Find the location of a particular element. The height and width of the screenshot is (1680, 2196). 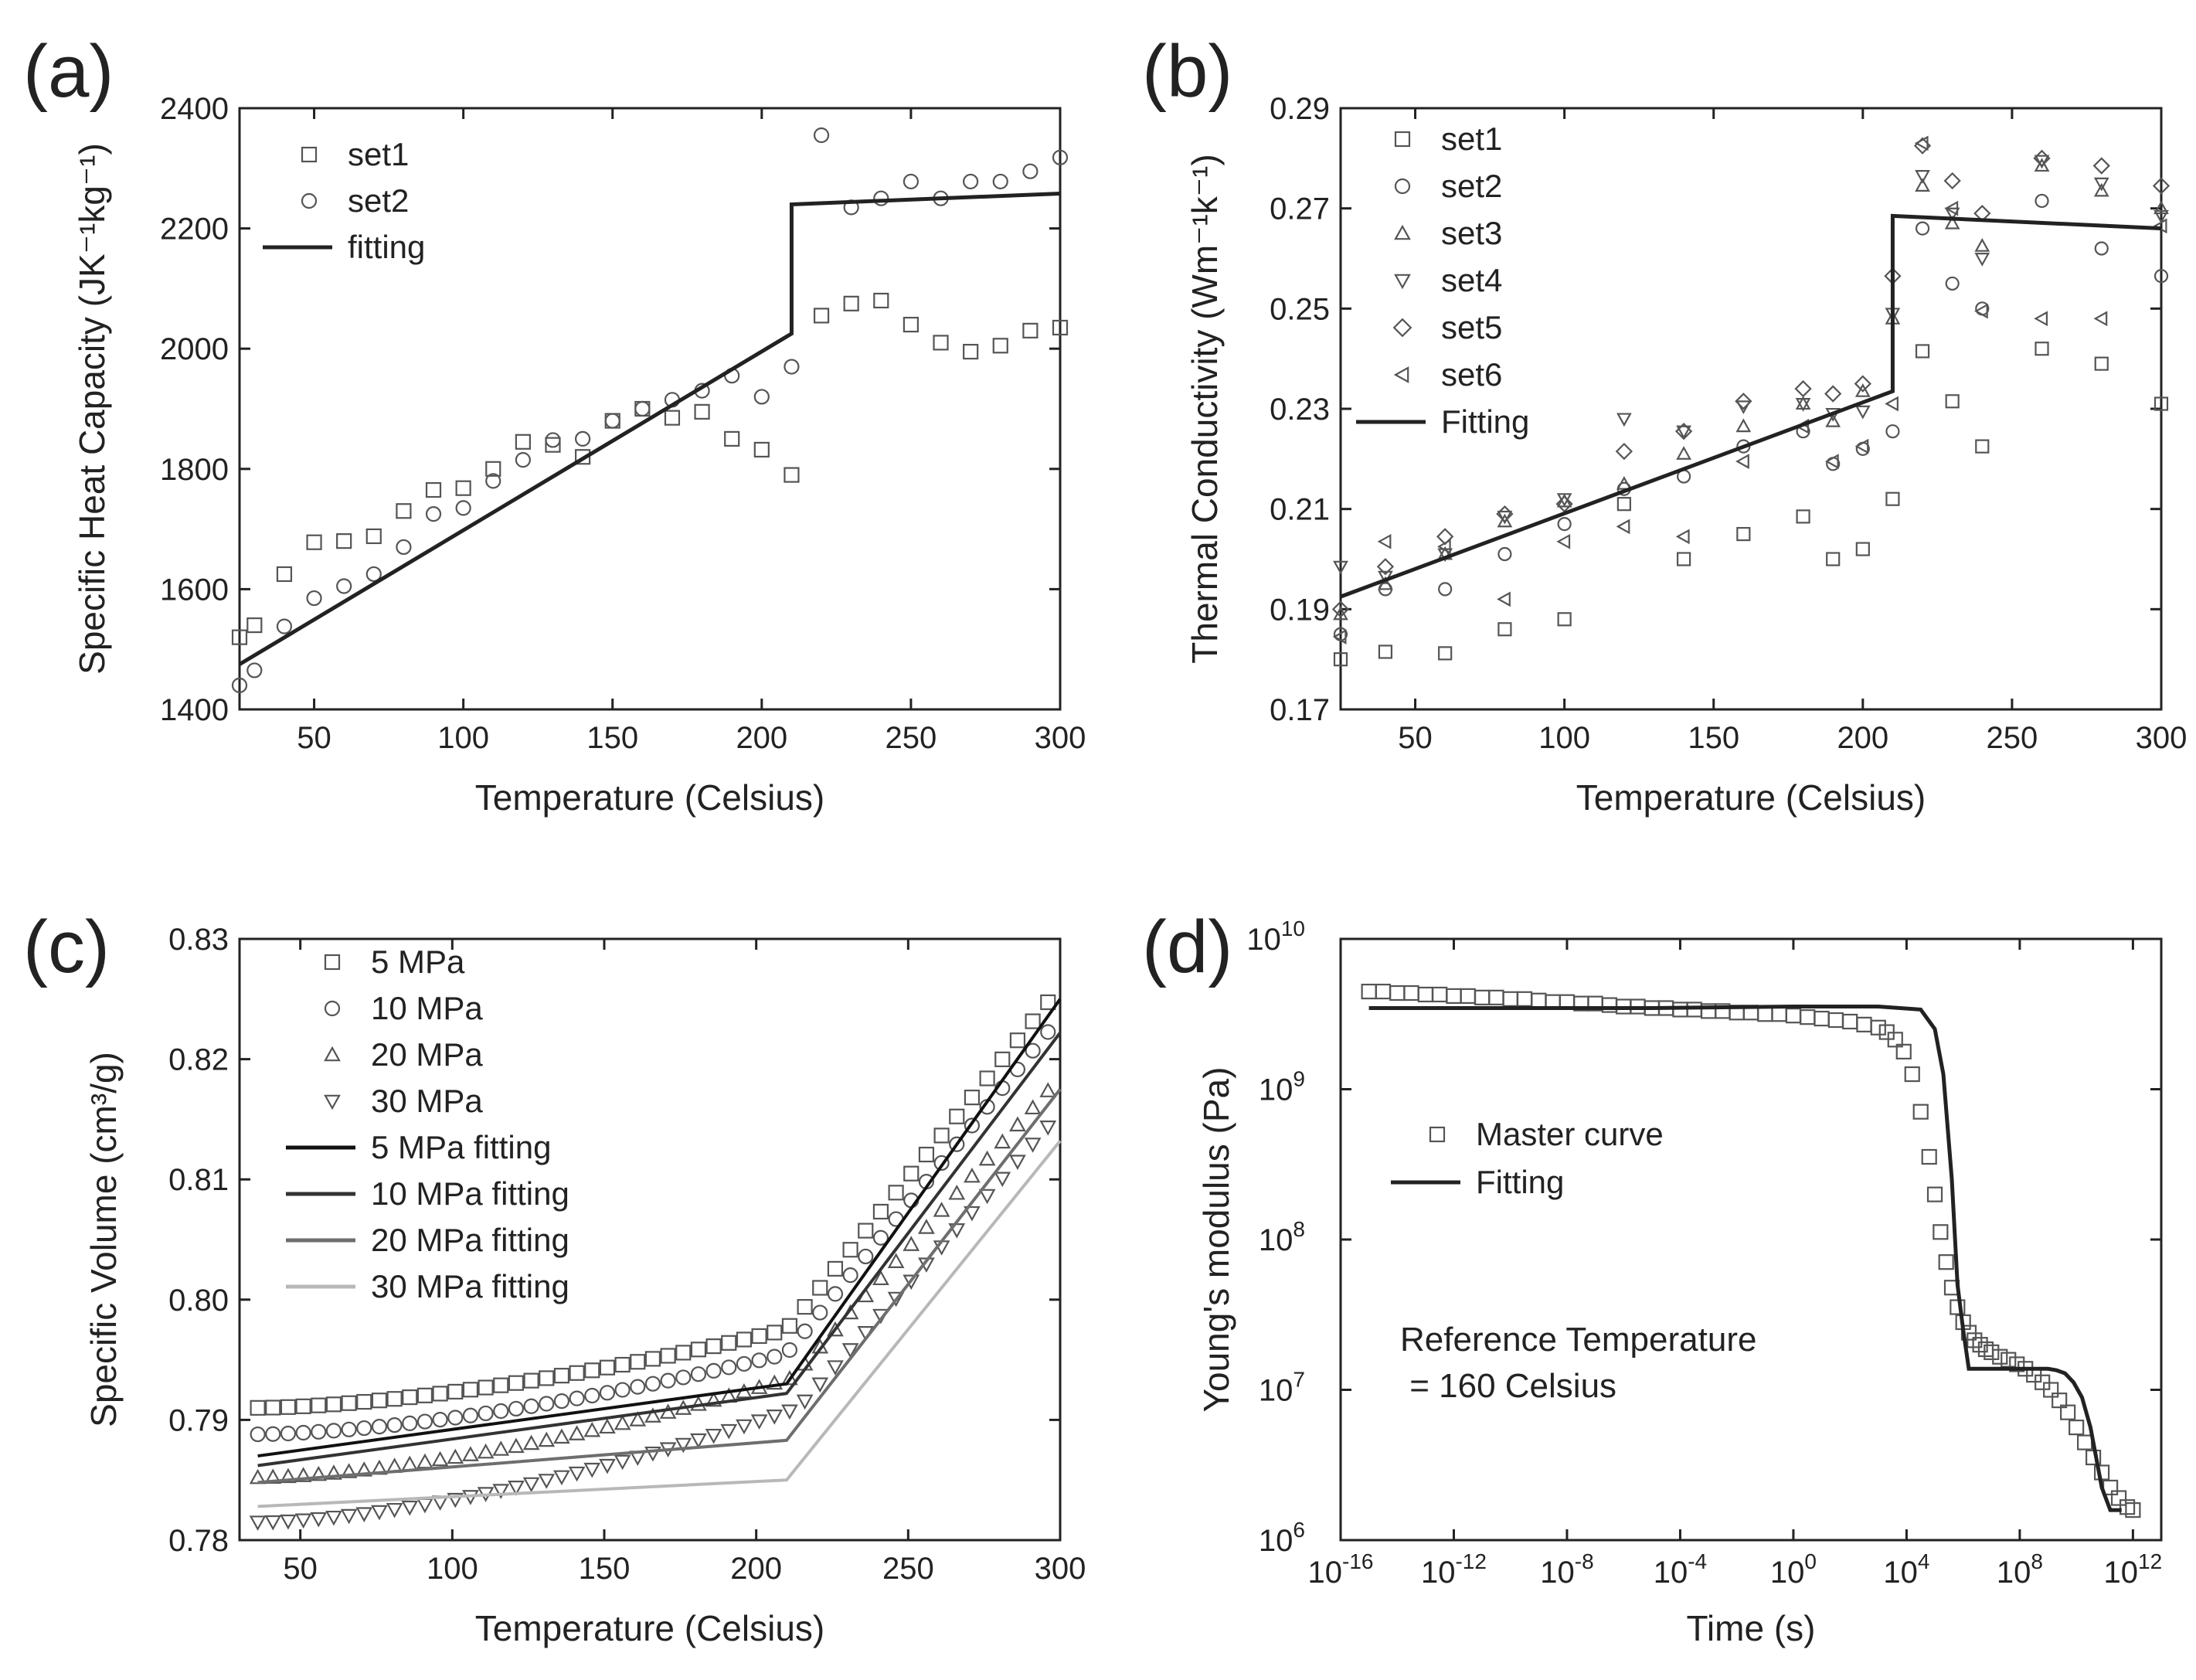

legend-label: 30 MPa is located at coordinates (427, 1101).